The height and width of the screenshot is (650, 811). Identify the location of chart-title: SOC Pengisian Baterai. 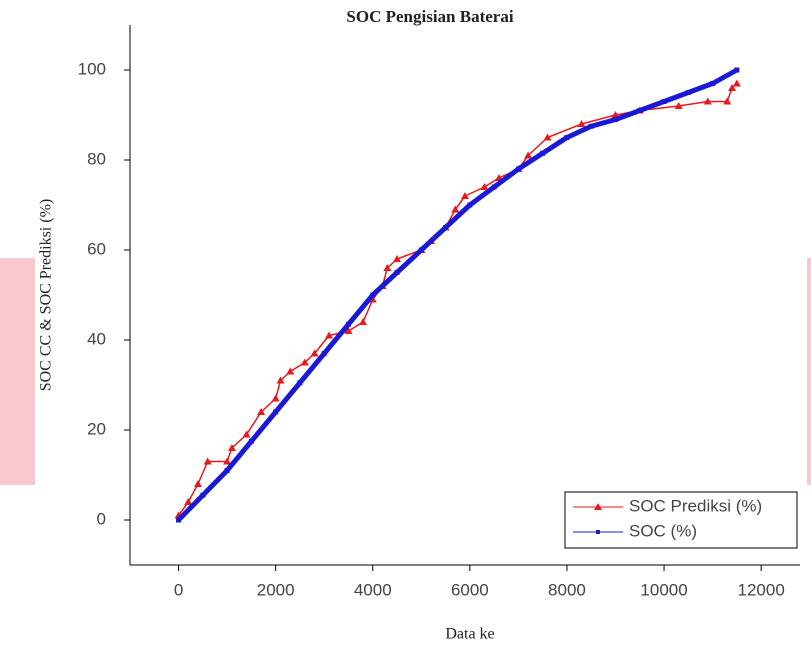
(429, 16).